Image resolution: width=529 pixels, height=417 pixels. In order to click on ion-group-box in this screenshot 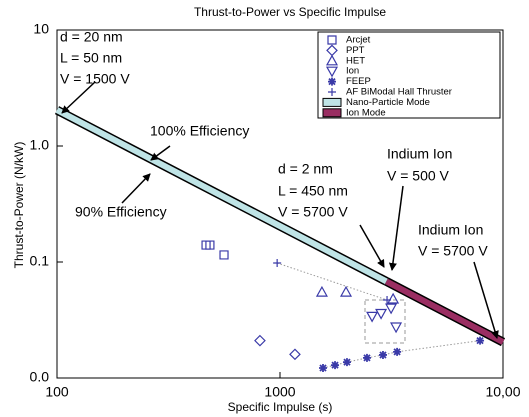, I will do `click(385, 321)`.